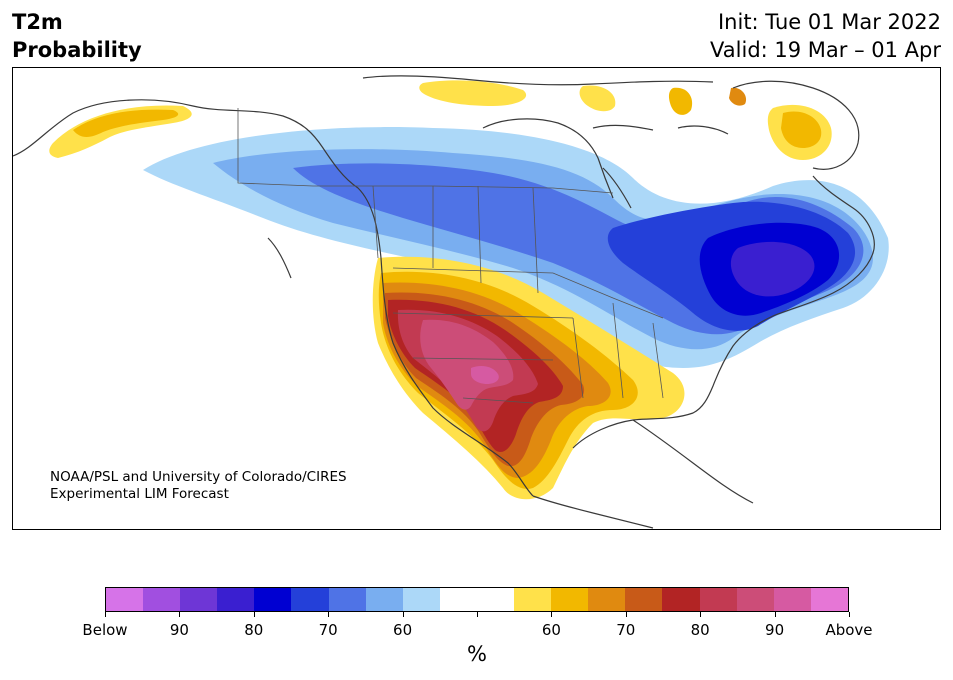  Describe the element at coordinates (849, 630) in the screenshot. I see `colorbar-tick-label: Above` at that location.